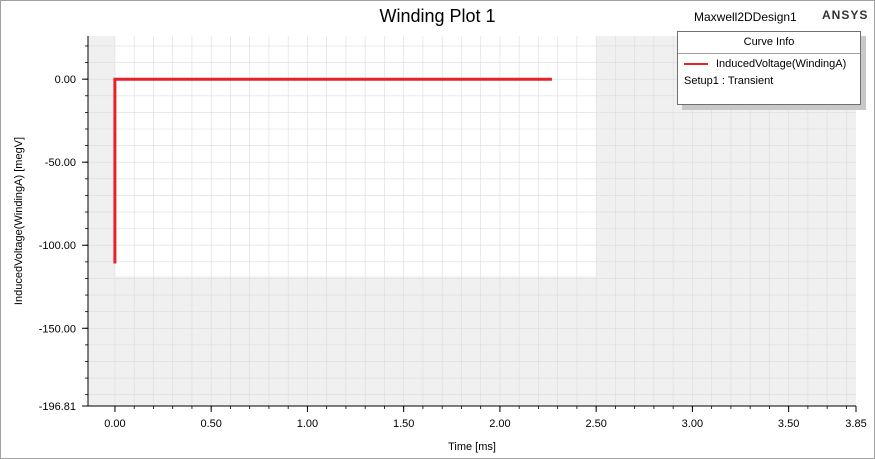 The width and height of the screenshot is (875, 459). I want to click on legend-title: Curve Info, so click(769, 43).